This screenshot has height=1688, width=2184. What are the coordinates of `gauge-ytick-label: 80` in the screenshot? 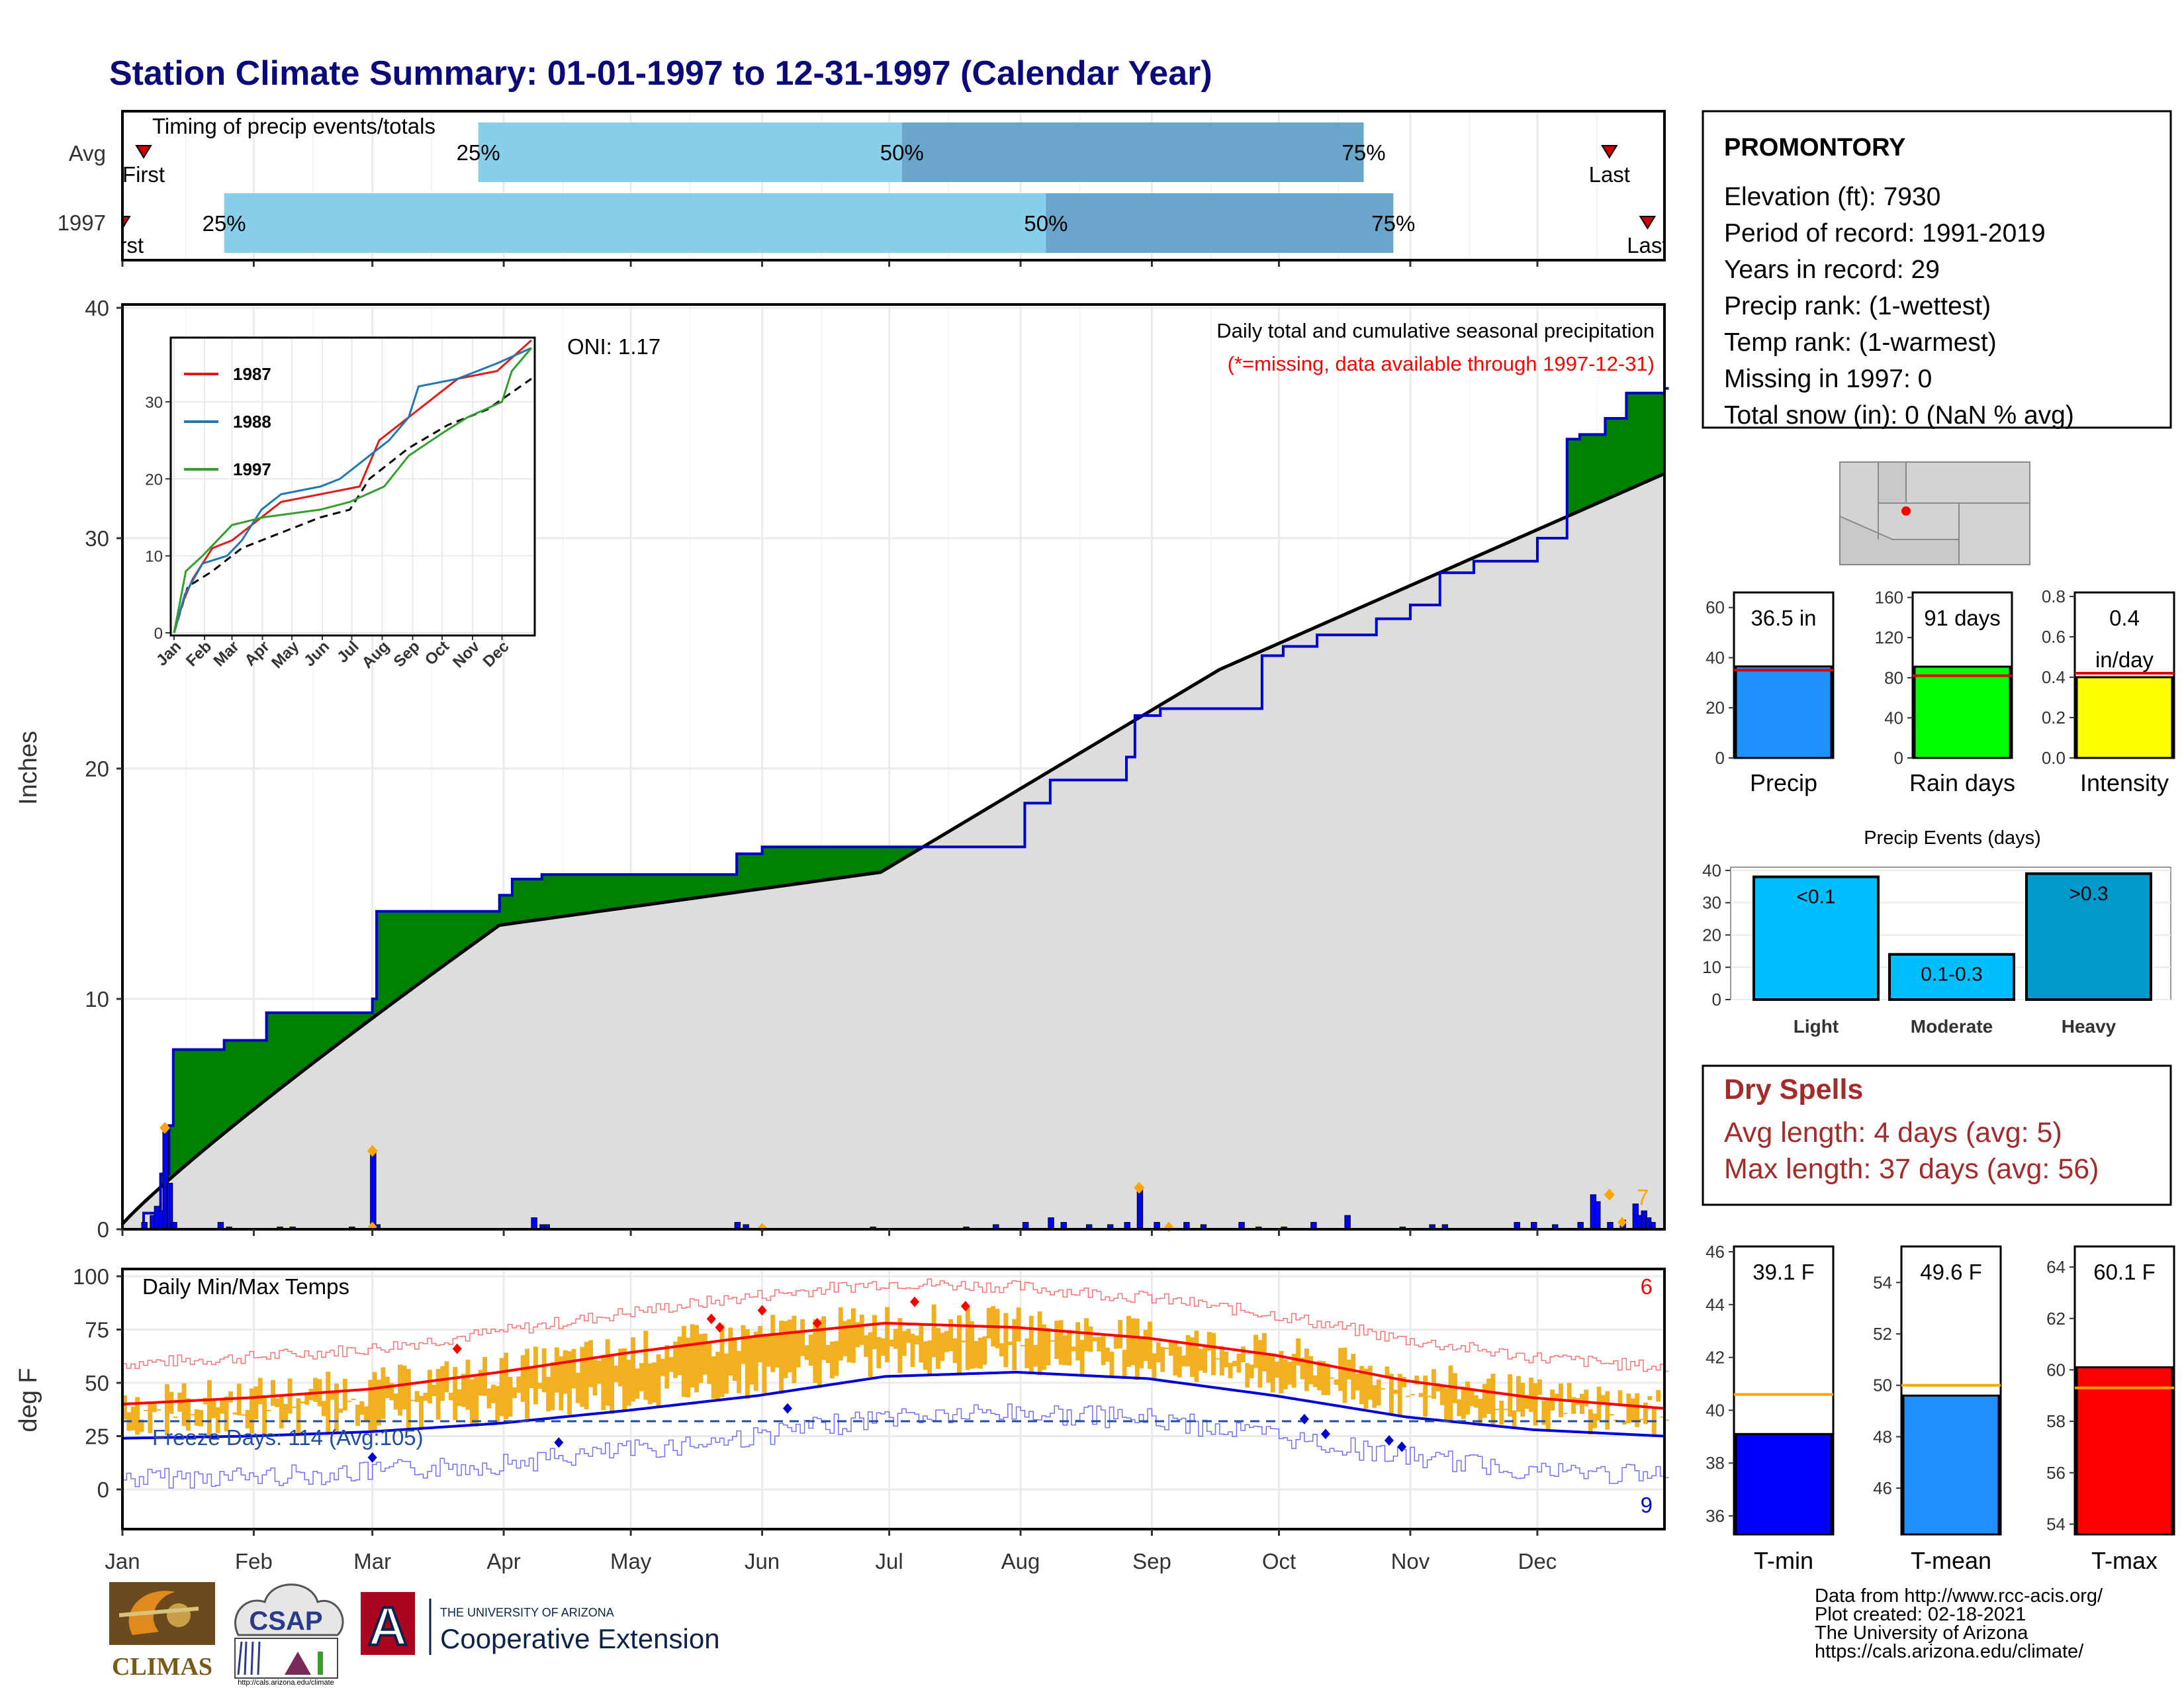 It's located at (1894, 678).